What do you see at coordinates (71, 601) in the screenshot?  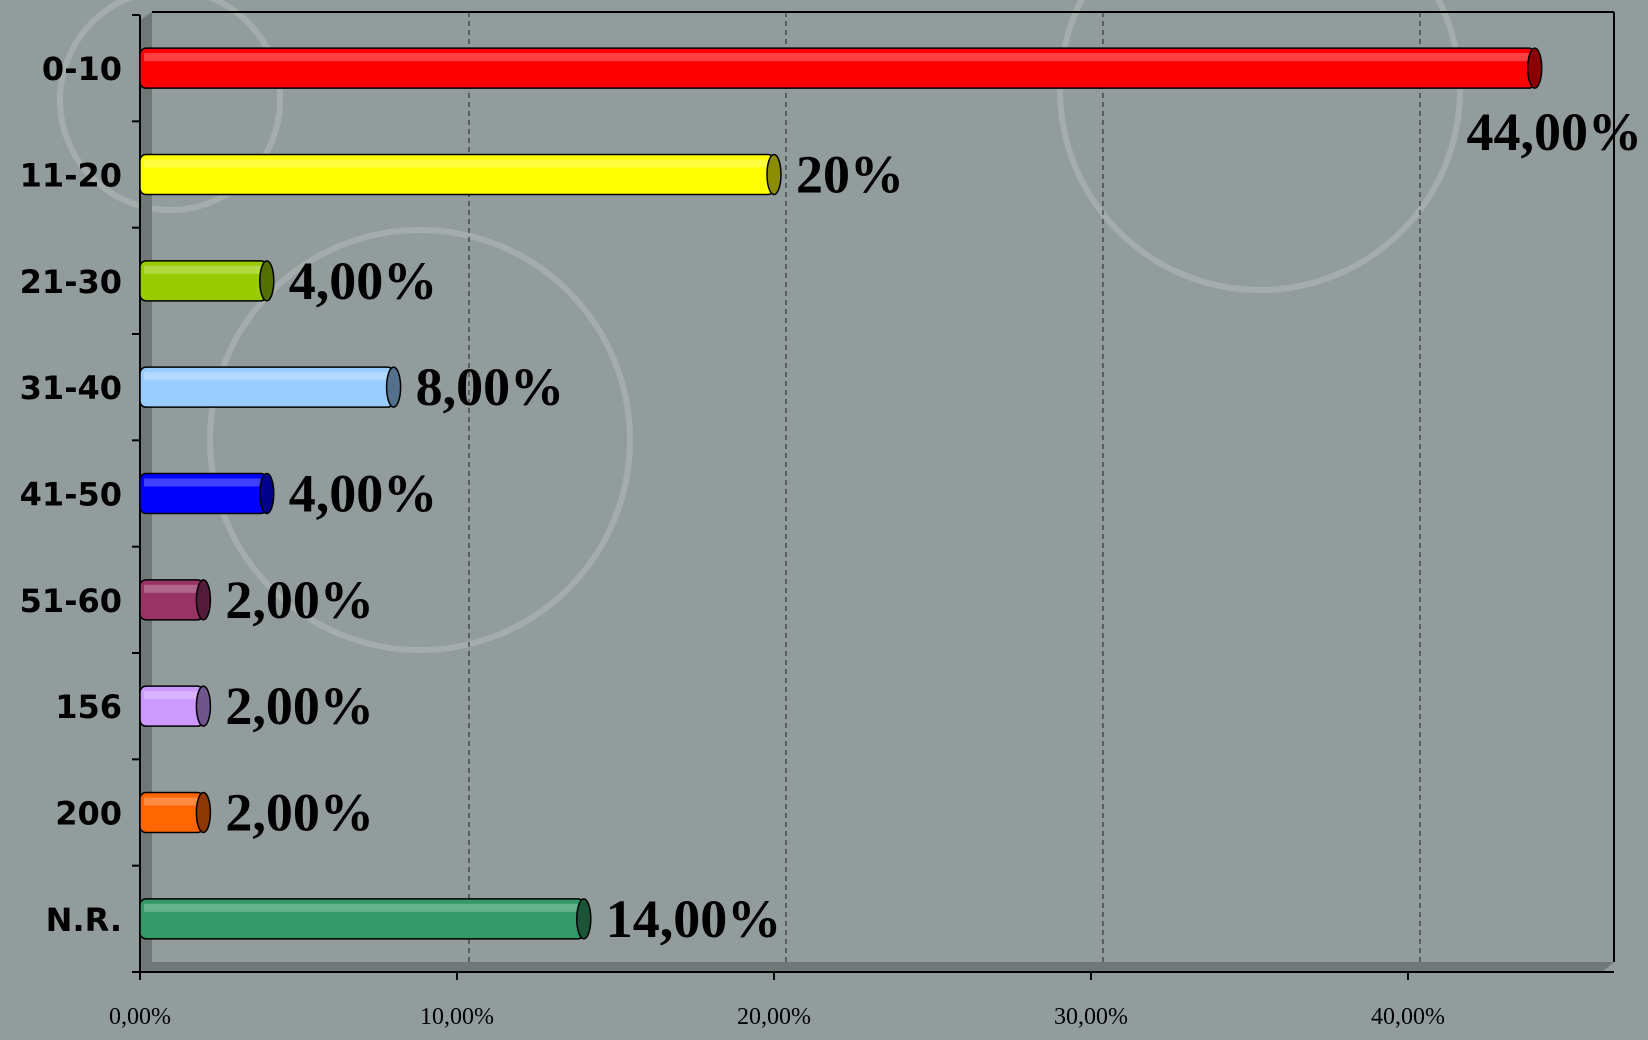 I see `y-tick-label: 51-60` at bounding box center [71, 601].